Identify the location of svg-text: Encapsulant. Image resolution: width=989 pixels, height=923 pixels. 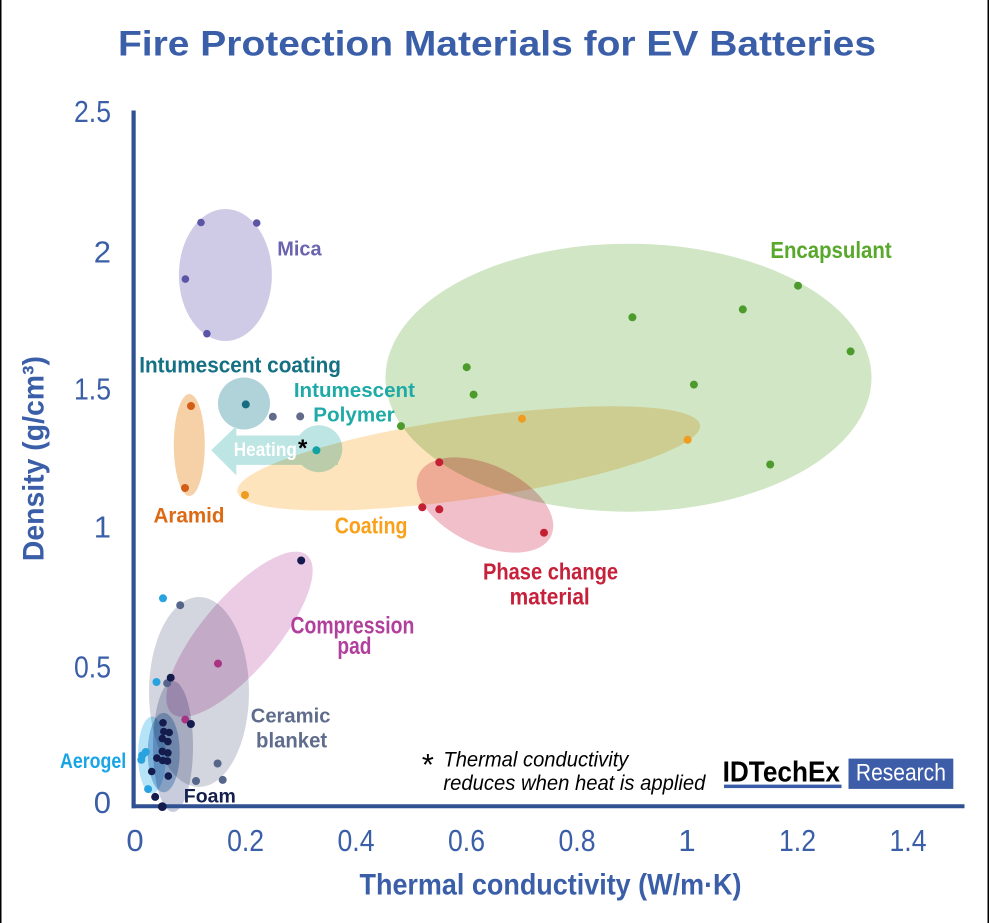
(831, 250).